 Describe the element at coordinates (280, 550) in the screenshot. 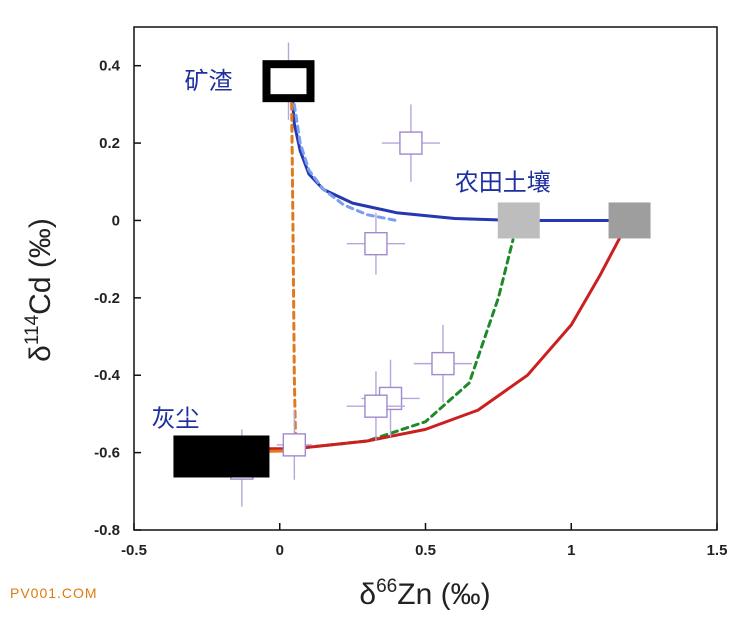

I see `x-tick-label: 0` at that location.